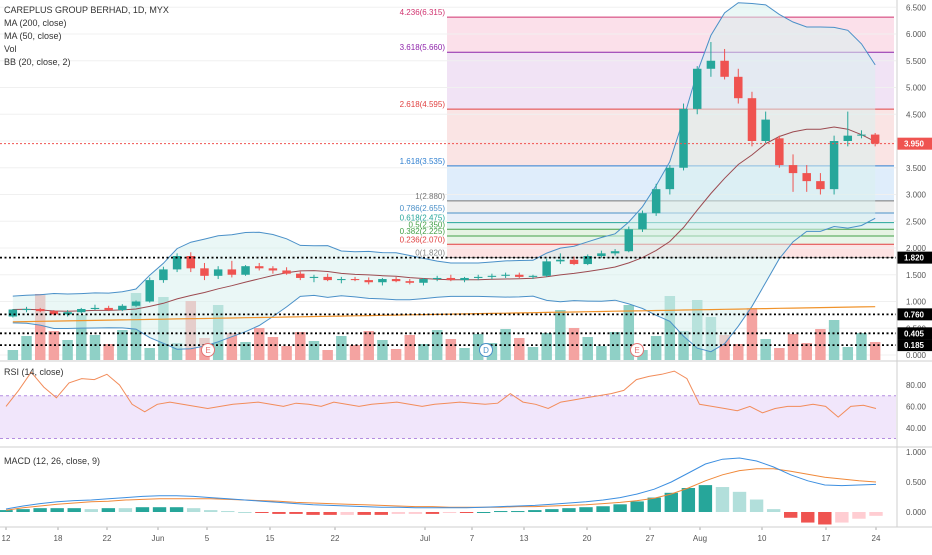 The width and height of the screenshot is (932, 555). Describe the element at coordinates (914, 345) in the screenshot. I see `price-label: 0.185` at that location.